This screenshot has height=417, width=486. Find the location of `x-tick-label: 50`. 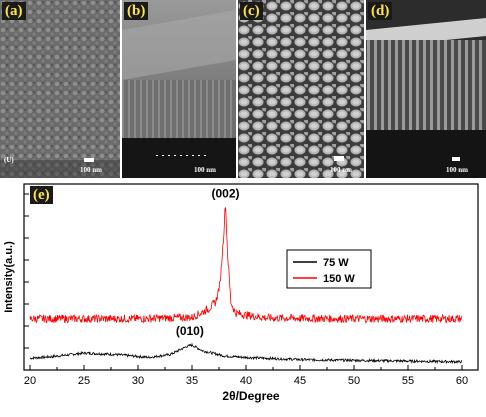

x-tick-label: 50 is located at coordinates (354, 381).